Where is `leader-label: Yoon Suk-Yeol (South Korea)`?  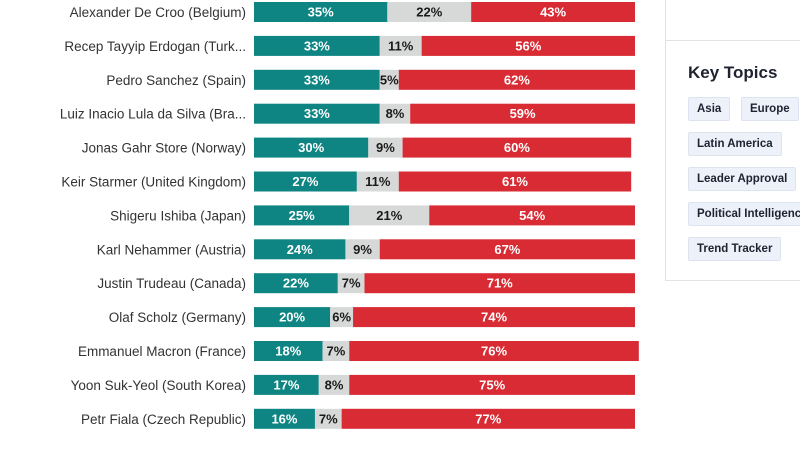 leader-label: Yoon Suk-Yeol (South Korea) is located at coordinates (158, 385).